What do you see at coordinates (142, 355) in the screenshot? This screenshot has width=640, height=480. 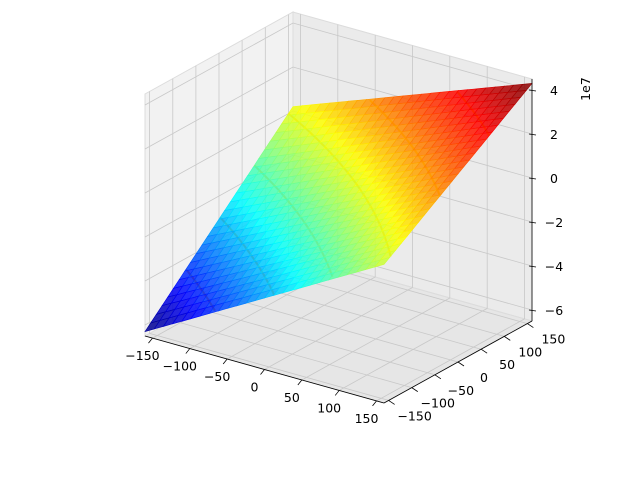 I see `x-tick-label: −150` at bounding box center [142, 355].